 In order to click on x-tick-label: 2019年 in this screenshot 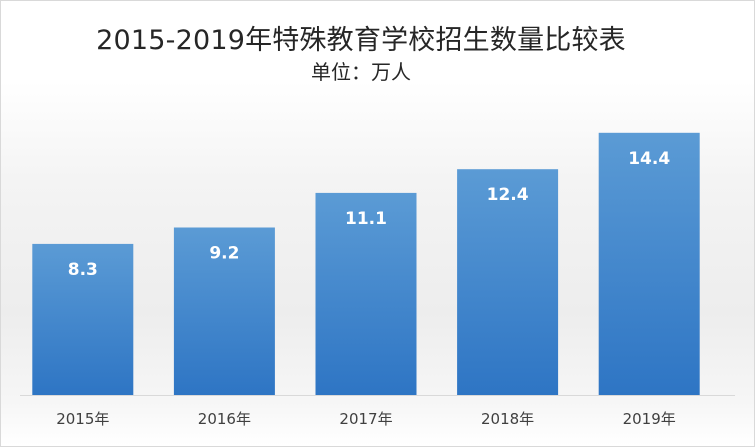, I will do `click(649, 419)`.